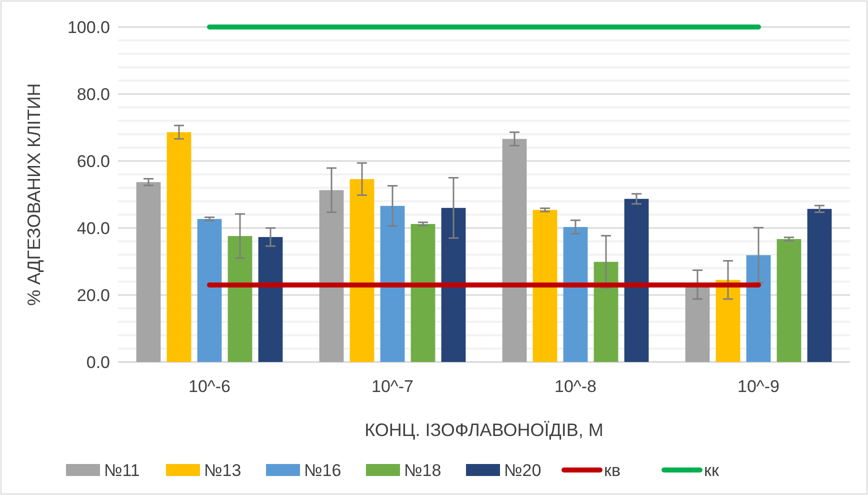 The height and width of the screenshot is (495, 868). Describe the element at coordinates (423, 470) in the screenshot. I see `legend-label: №18` at that location.